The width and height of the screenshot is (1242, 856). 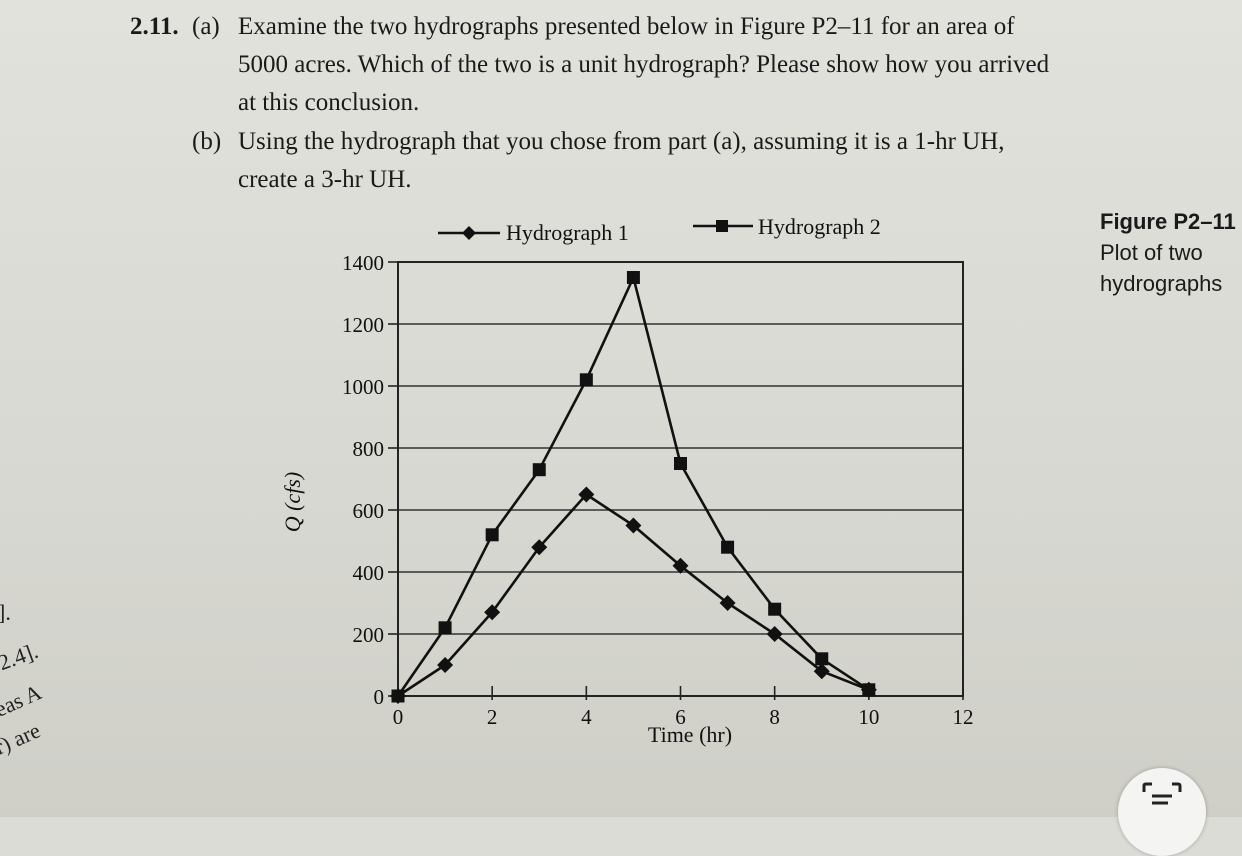 I want to click on problem-number: 2.11., so click(x=154, y=26).